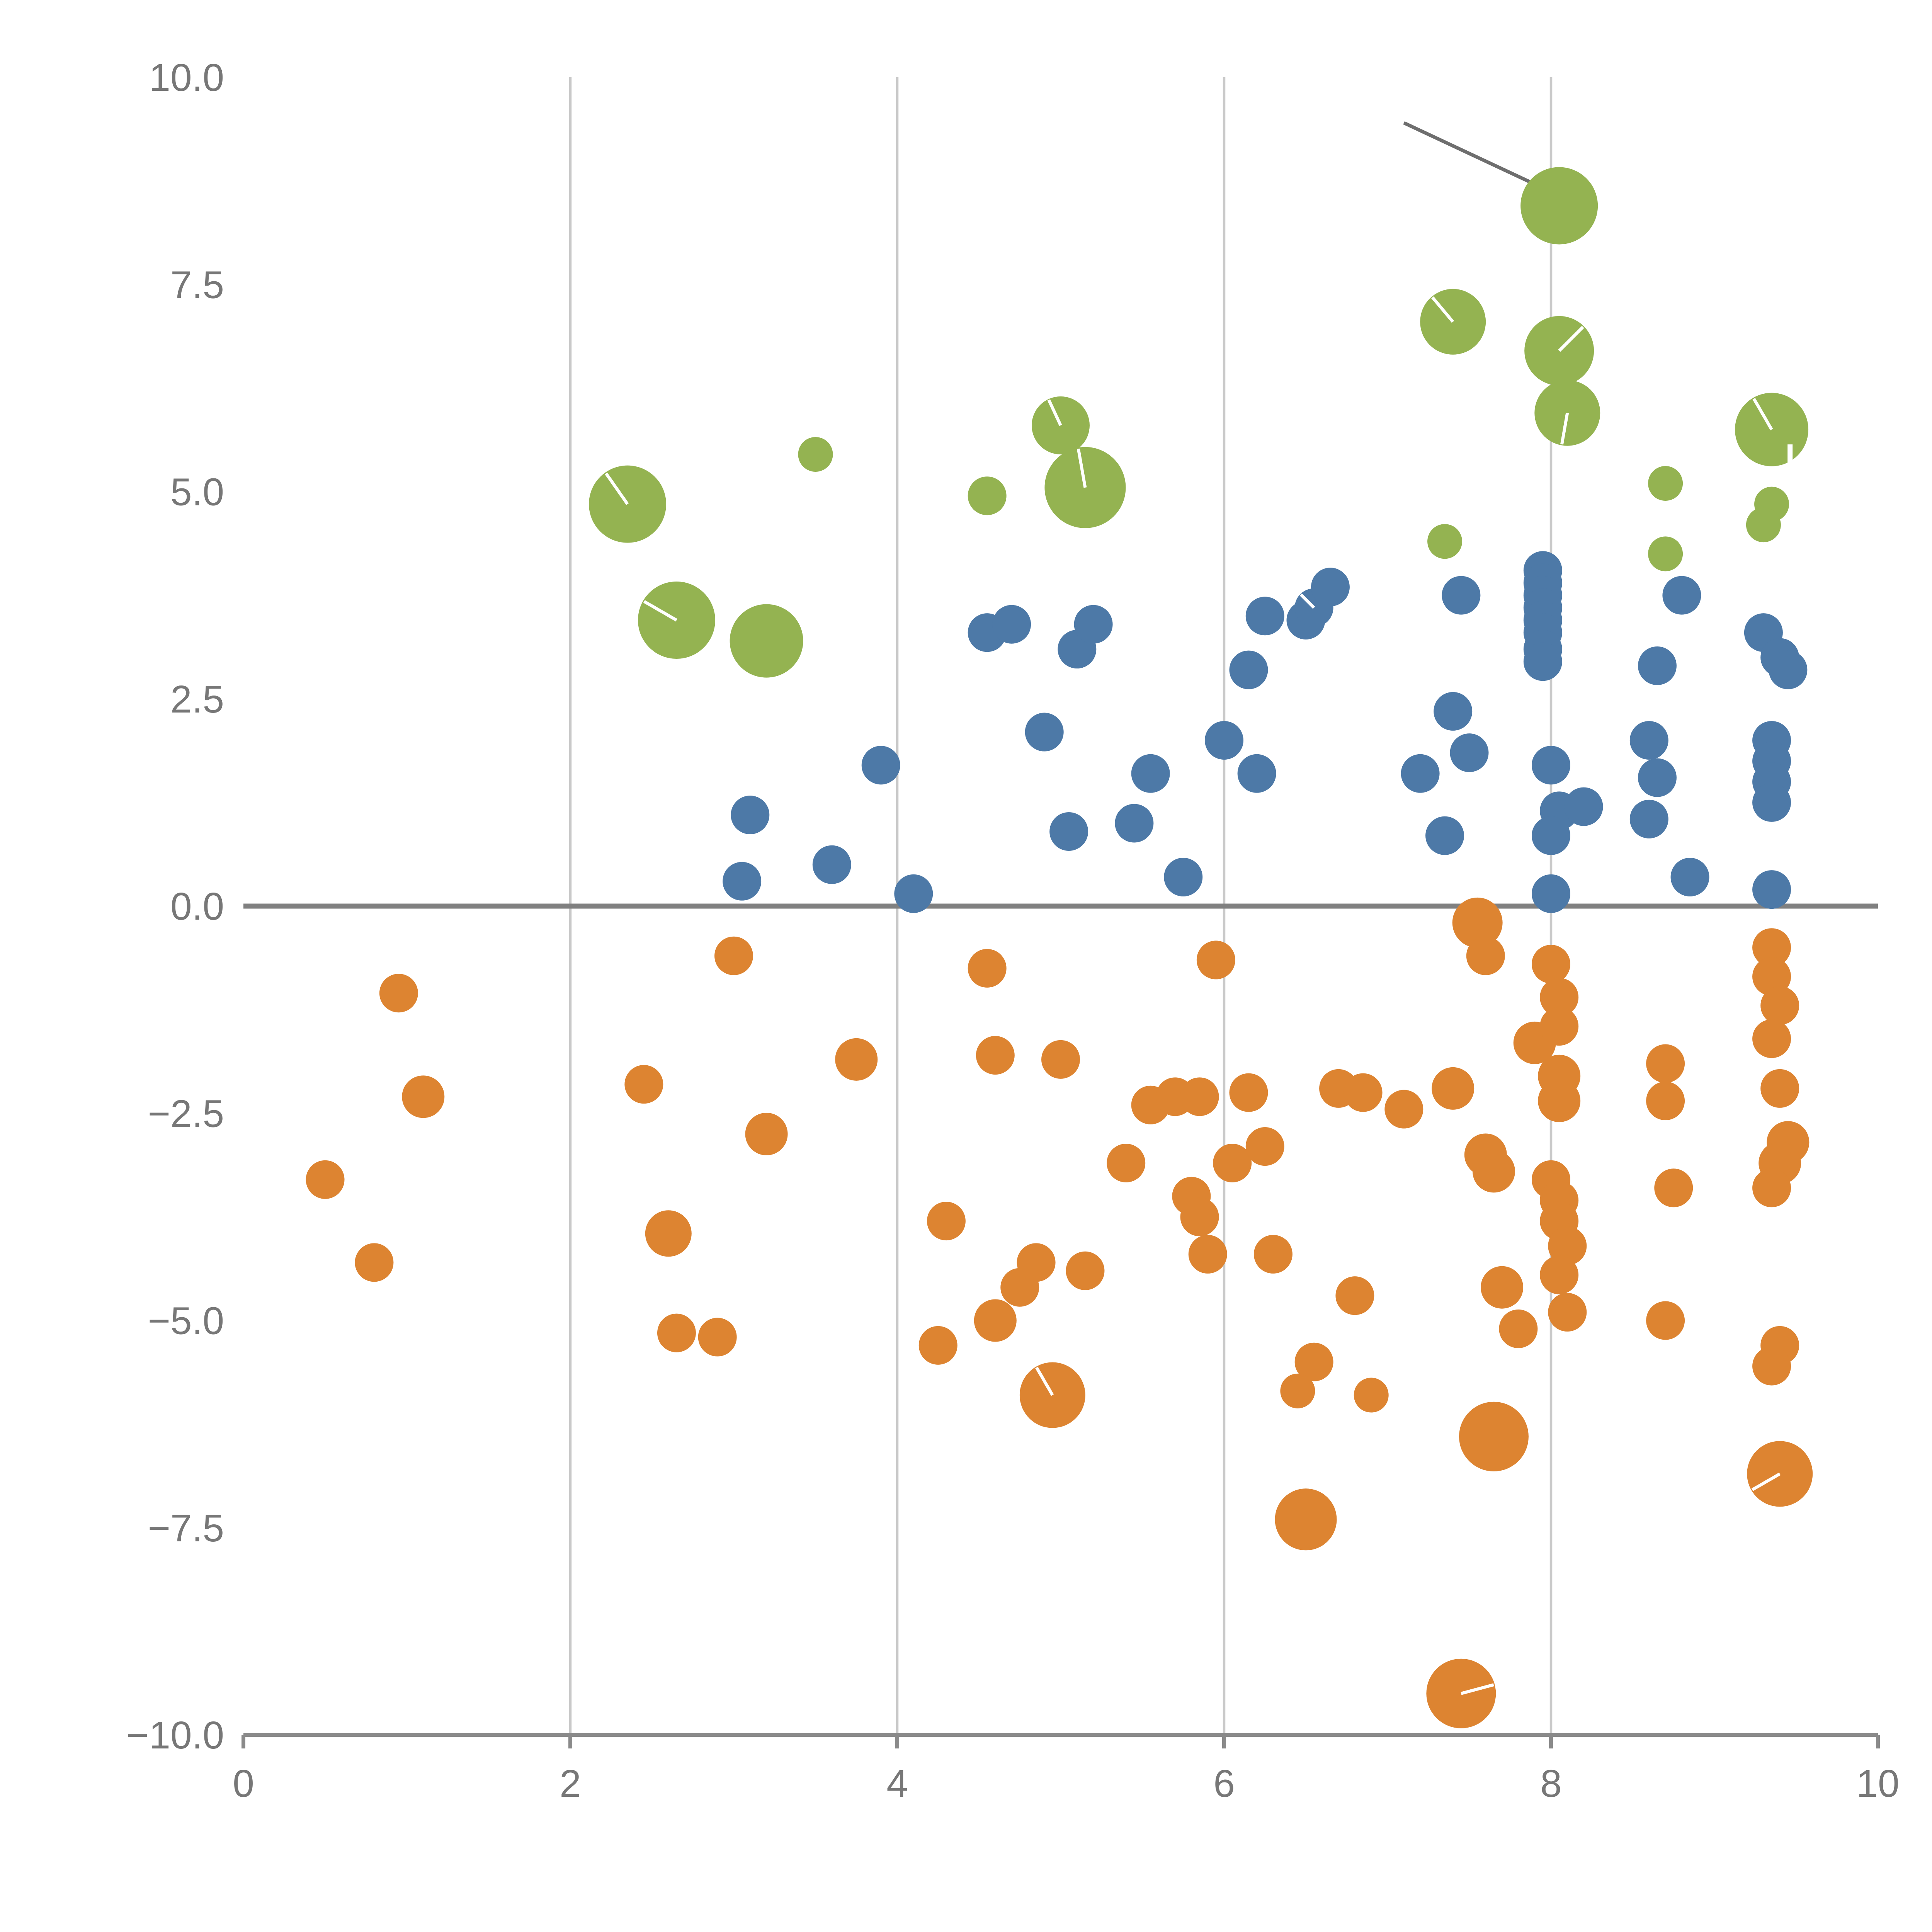 This screenshot has height=1932, width=1932. I want to click on y-tick-label: 2.5, so click(197, 699).